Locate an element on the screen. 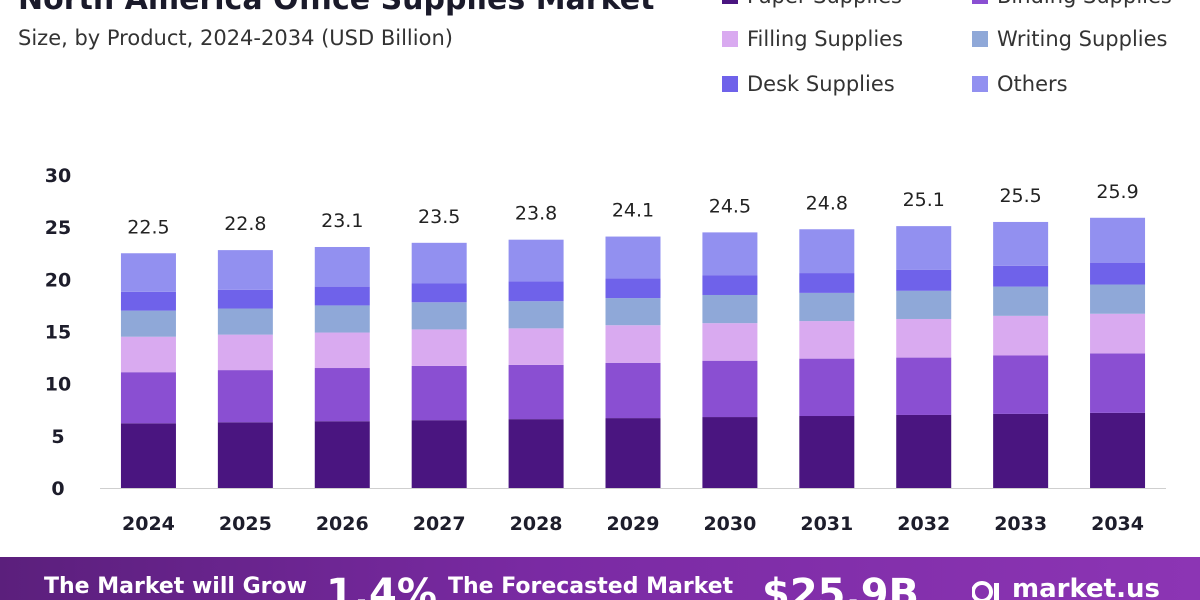 This screenshot has height=600, width=1200. bar-total-label: 25.5 is located at coordinates (1020, 196).